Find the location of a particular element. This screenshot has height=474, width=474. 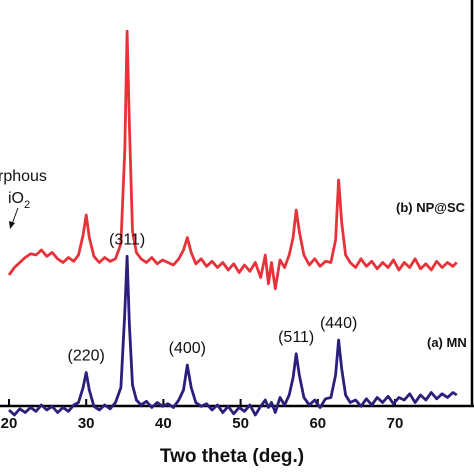

peak-label: (311) is located at coordinates (127, 239).